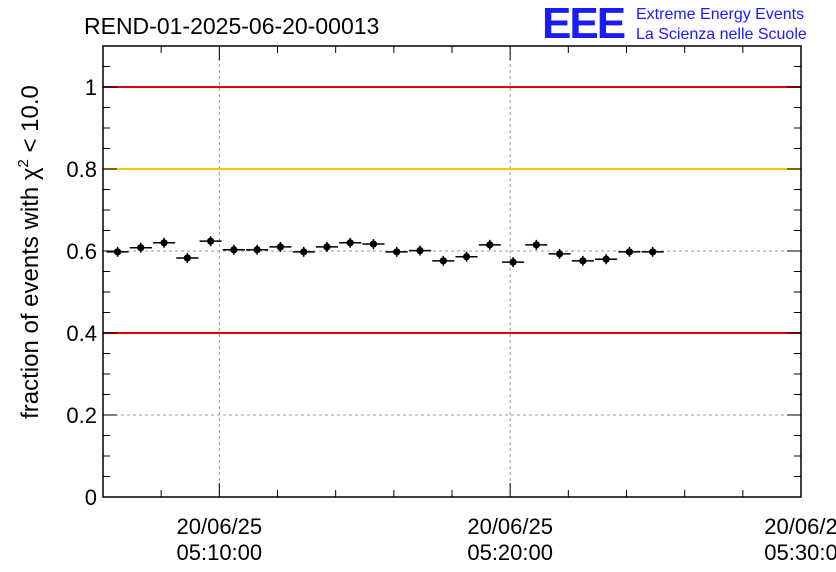  I want to click on logo-line-2: La Scienza nelle Scuole, so click(721, 34).